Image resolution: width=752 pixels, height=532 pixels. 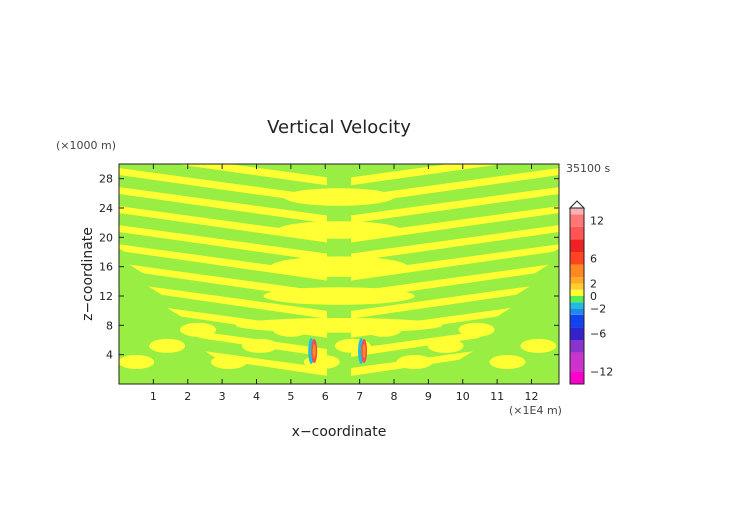 What do you see at coordinates (106, 267) in the screenshot?
I see `y-tick-label: 16` at bounding box center [106, 267].